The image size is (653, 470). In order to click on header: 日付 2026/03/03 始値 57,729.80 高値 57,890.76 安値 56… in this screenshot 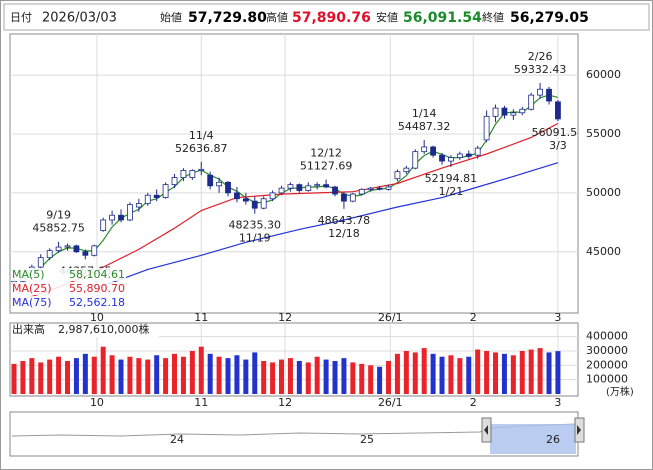, I will do `click(326, 17)`.